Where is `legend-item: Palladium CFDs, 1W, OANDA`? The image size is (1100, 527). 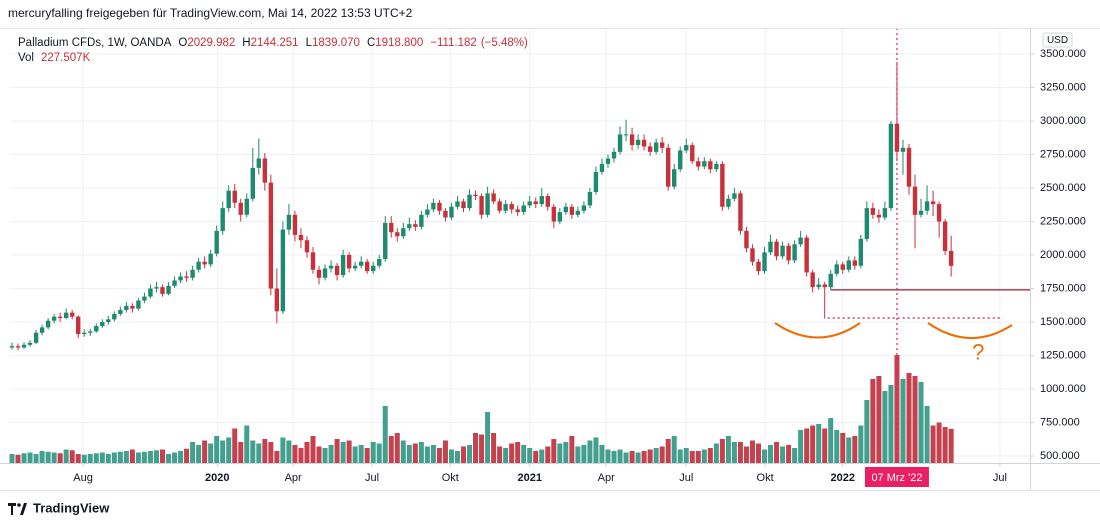
legend-item: Palladium CFDs, 1W, OANDA is located at coordinates (95, 43).